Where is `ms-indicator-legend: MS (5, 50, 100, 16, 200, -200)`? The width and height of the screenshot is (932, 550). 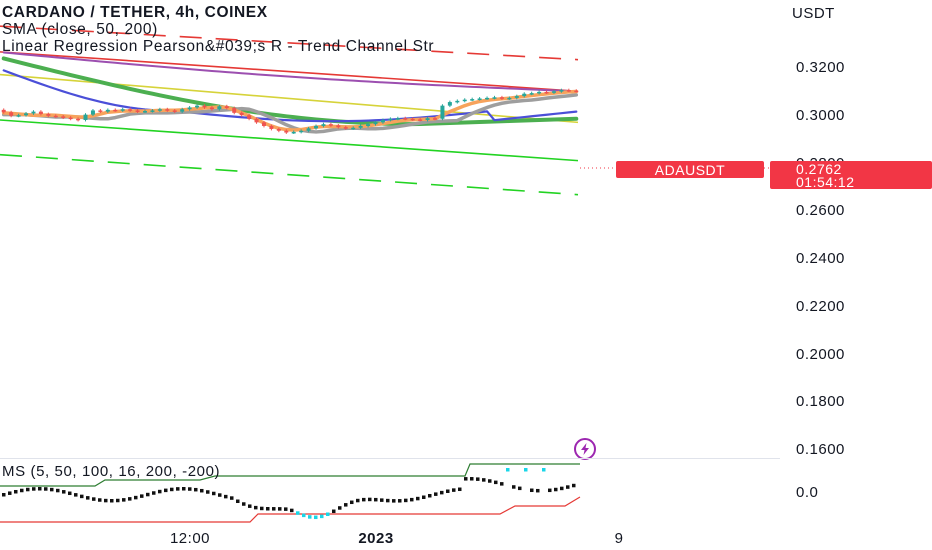
ms-indicator-legend: MS (5, 50, 100, 16, 200, -200) is located at coordinates (111, 471).